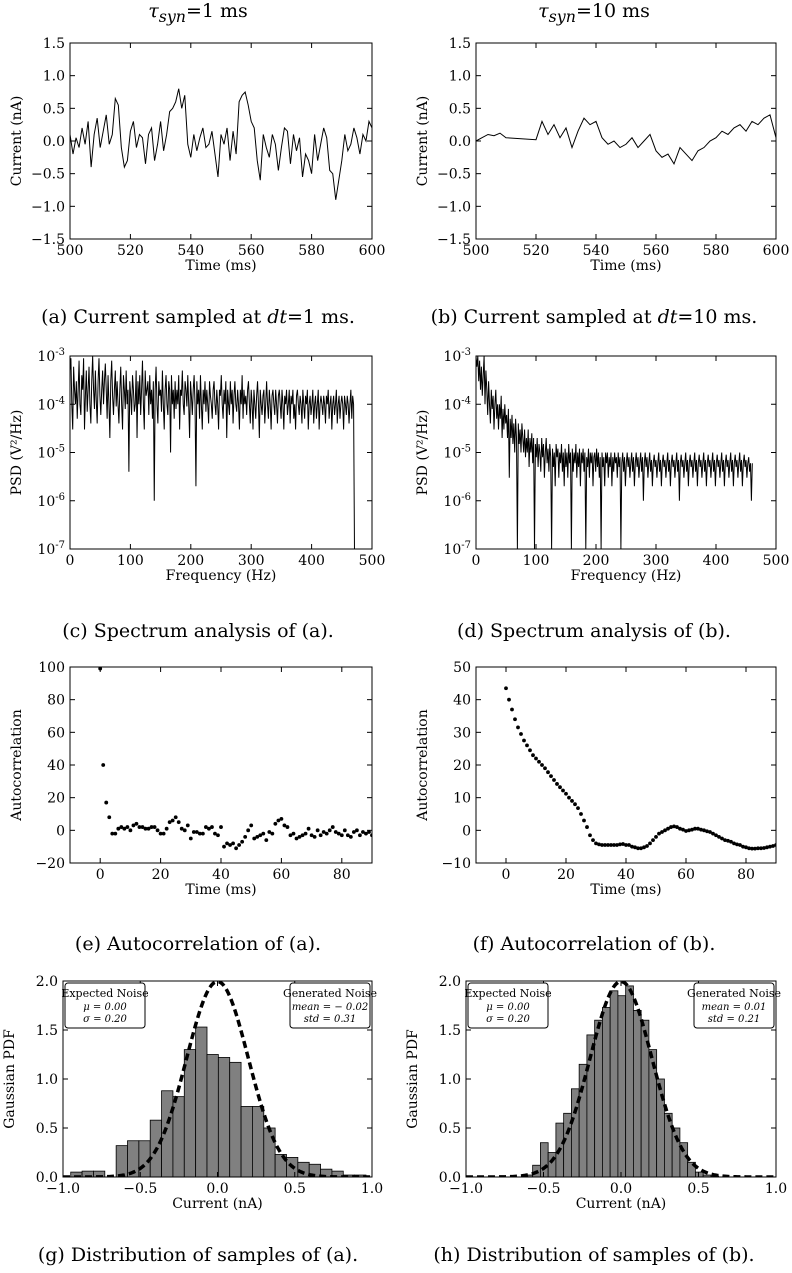  What do you see at coordinates (746, 875) in the screenshot?
I see `x-tick-label: 80` at bounding box center [746, 875].